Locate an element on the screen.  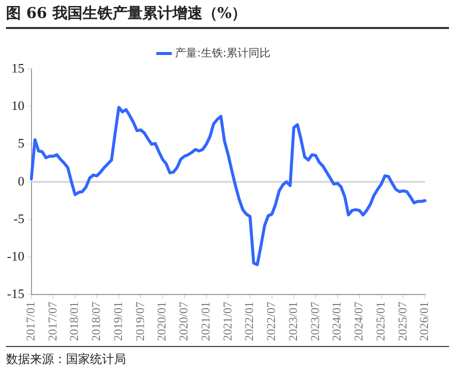
x-tick-label: 2017/01 is located at coordinates (30, 322).